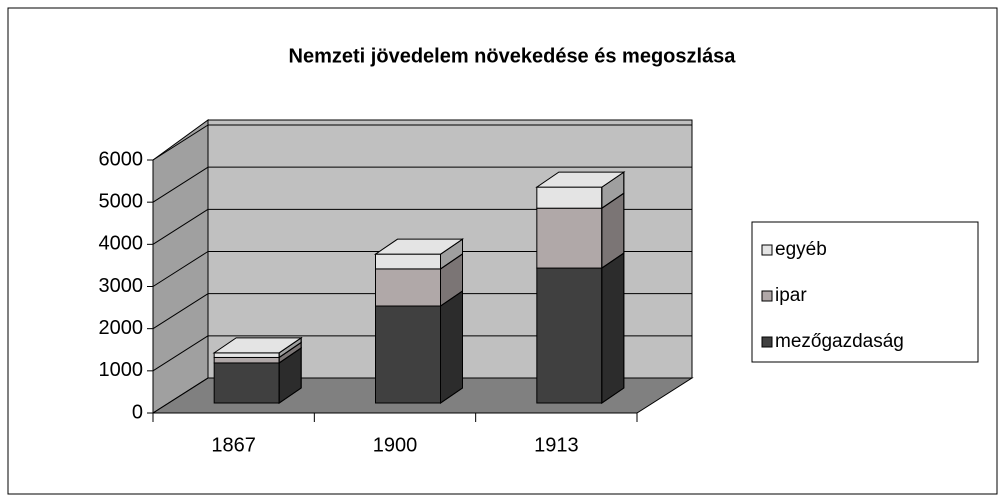 This screenshot has width=1005, height=502. Describe the element at coordinates (121, 286) in the screenshot. I see `y-tick-label: 3000` at that location.